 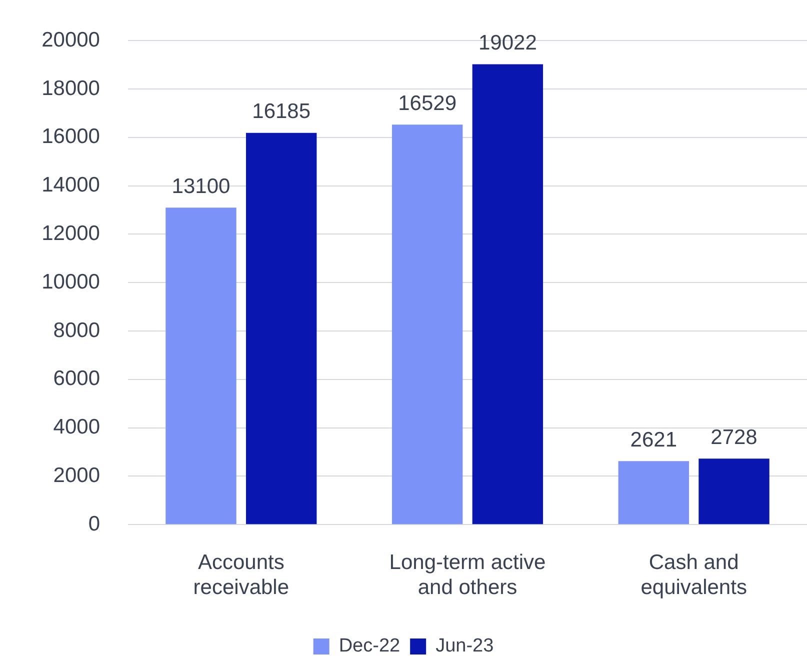 I want to click on y-tick-label: 16000, so click(x=71, y=136).